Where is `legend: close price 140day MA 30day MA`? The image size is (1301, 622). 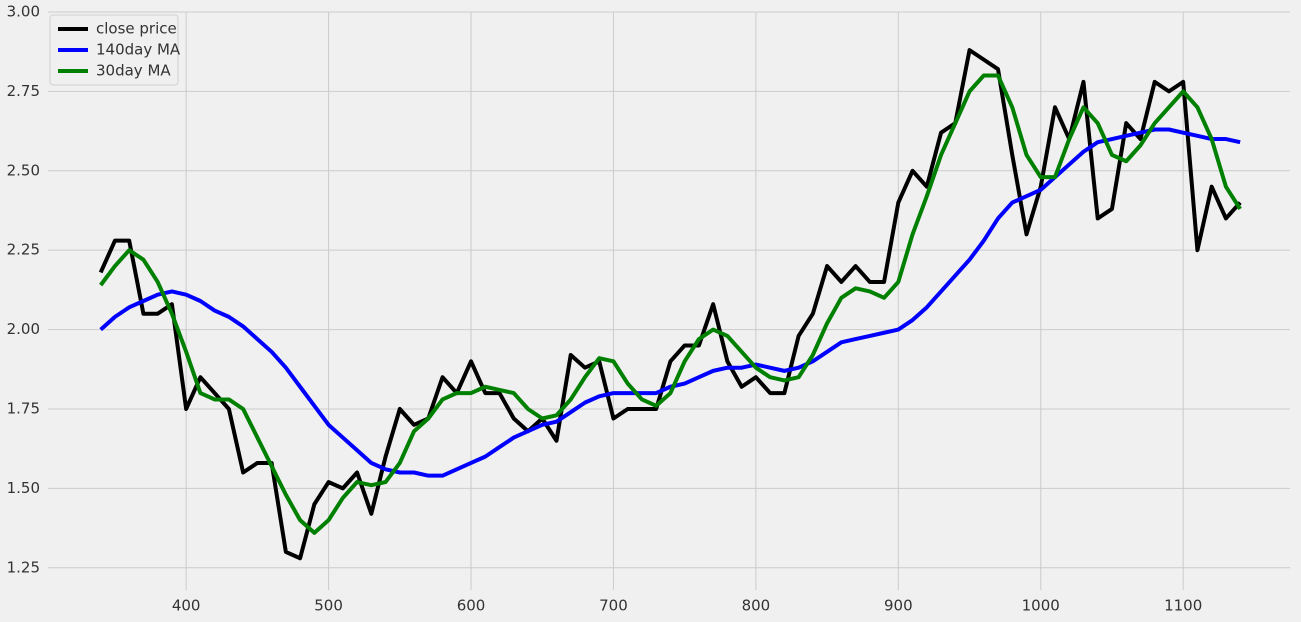 legend: close price 140day MA 30day MA is located at coordinates (115, 50).